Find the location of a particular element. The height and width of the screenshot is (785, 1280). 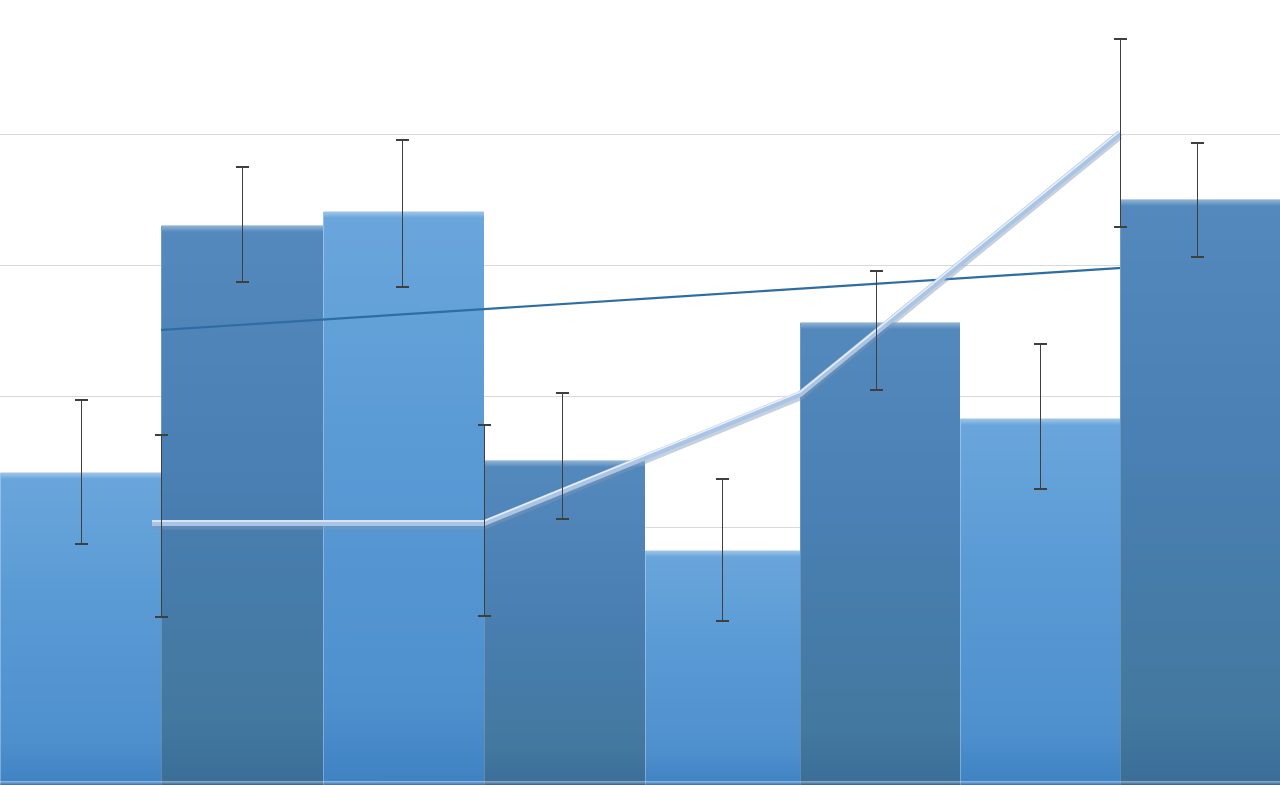

baseline is located at coordinates (640, 783).